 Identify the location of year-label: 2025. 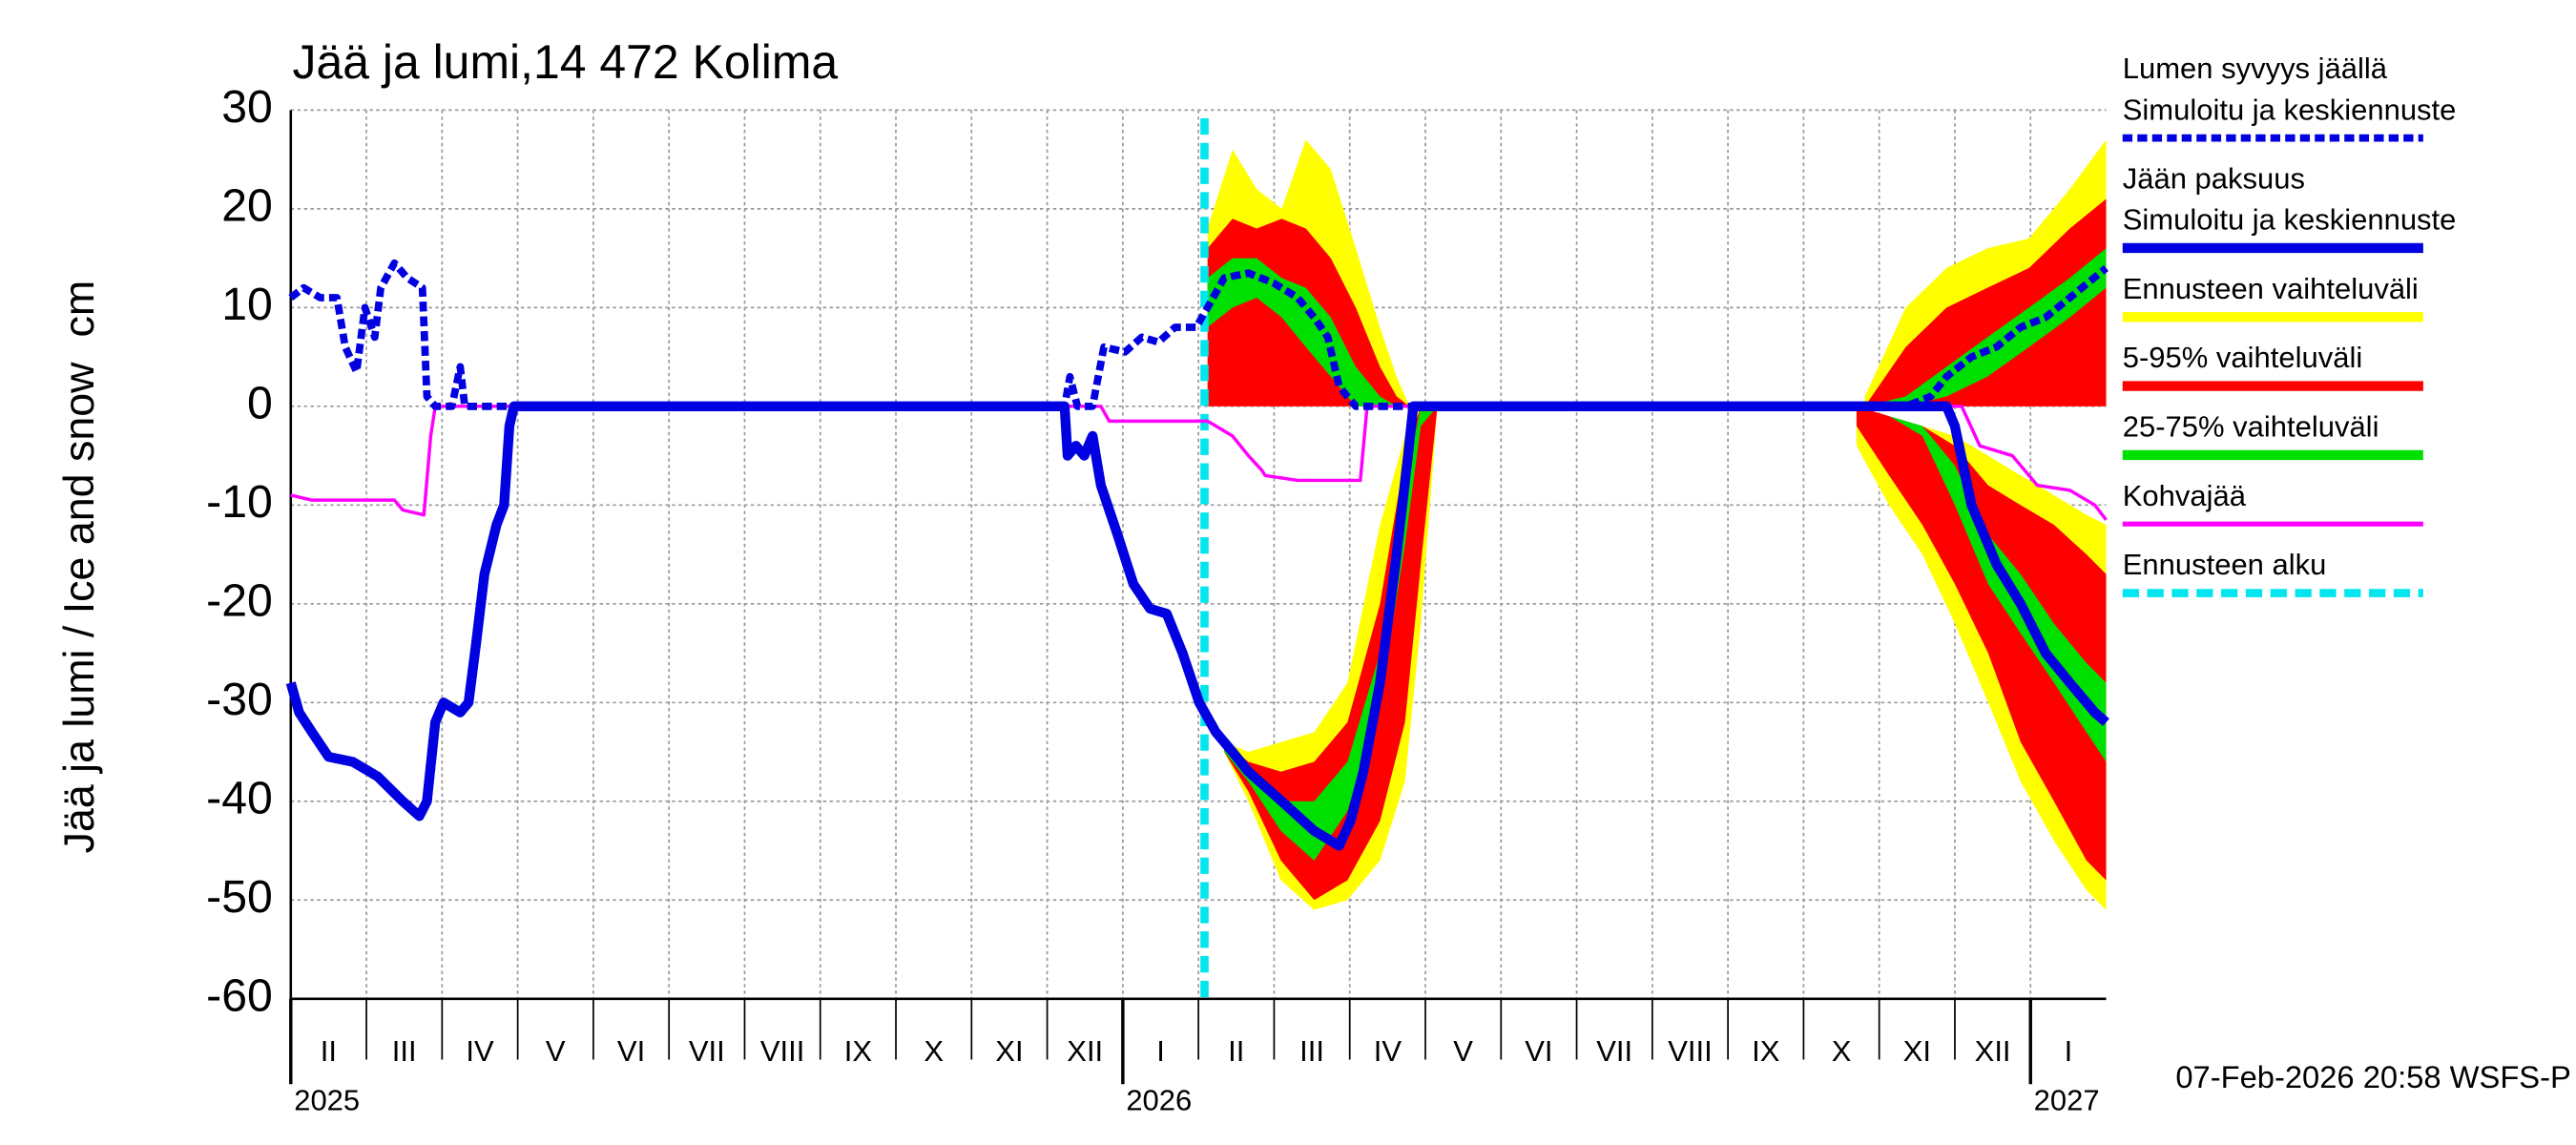
(327, 1099).